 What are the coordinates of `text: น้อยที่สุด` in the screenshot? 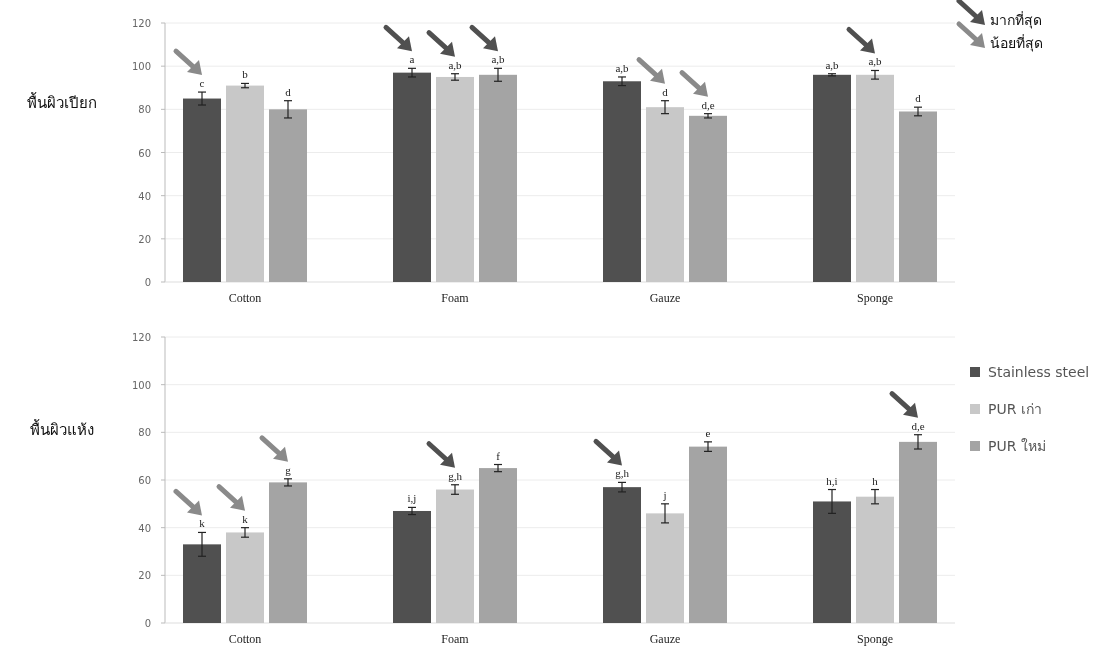 It's located at (1016, 43).